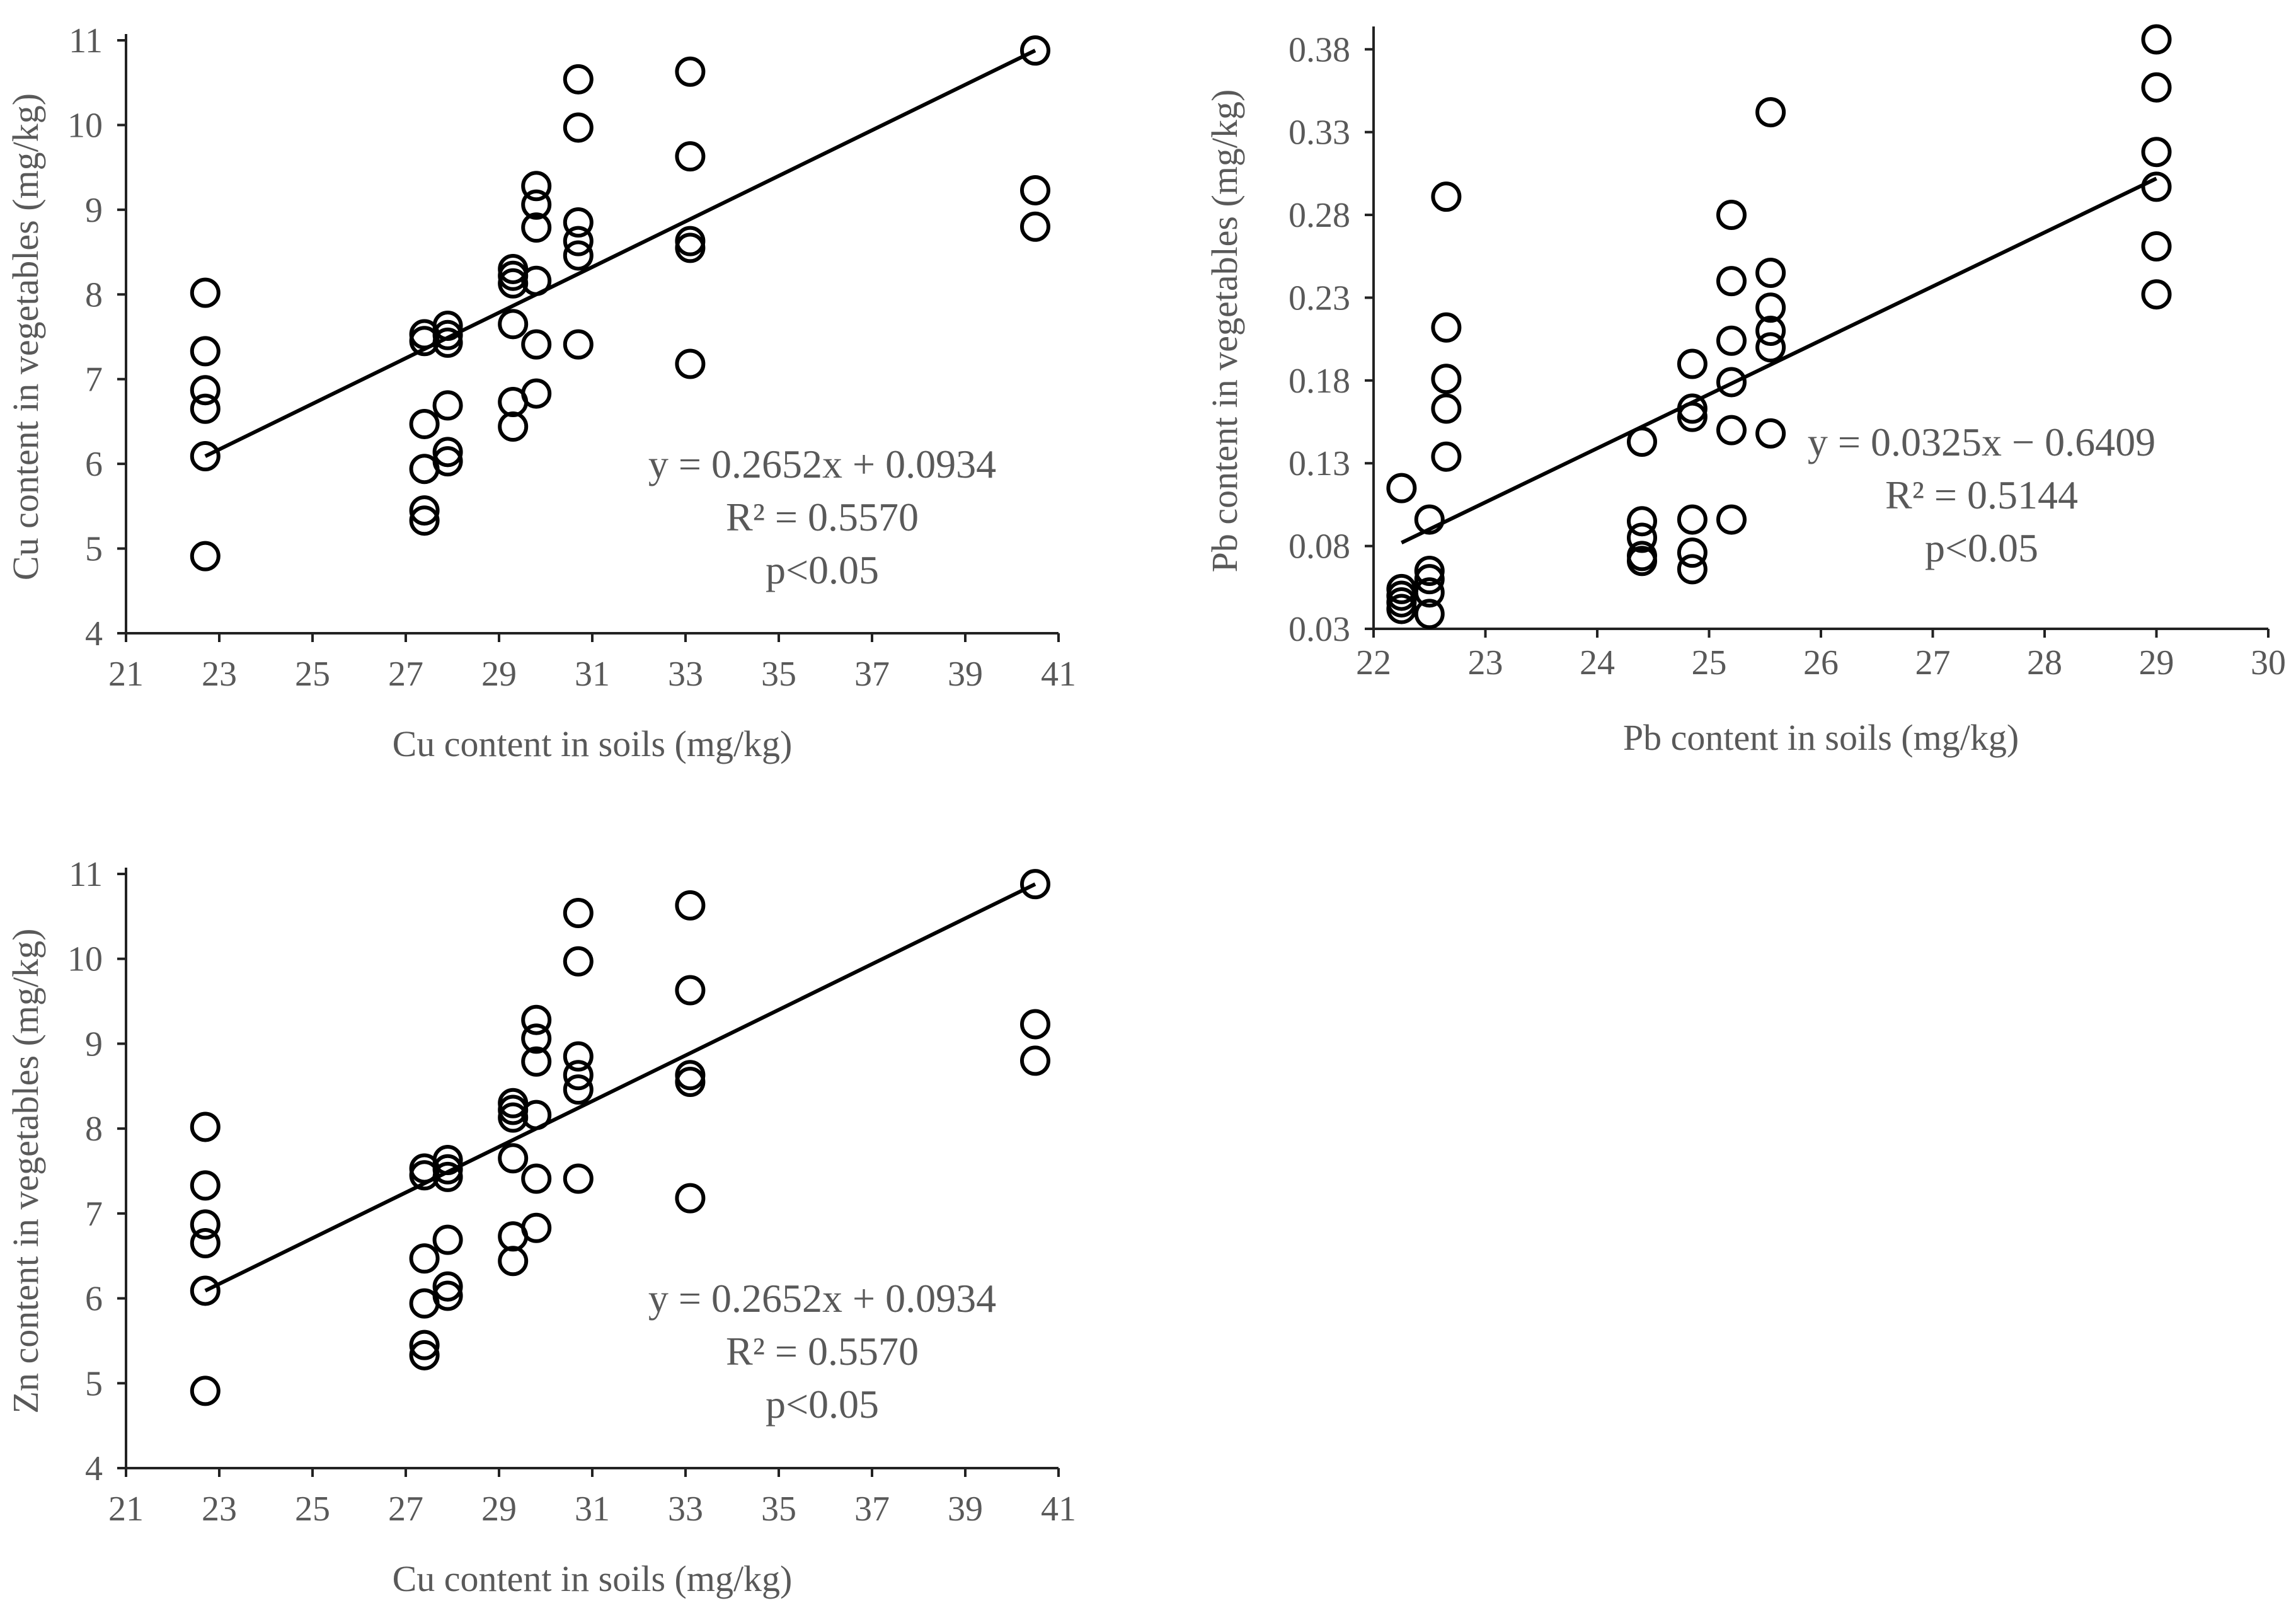  What do you see at coordinates (1320, 546) in the screenshot?
I see `y-tick-label: 0.08` at bounding box center [1320, 546].